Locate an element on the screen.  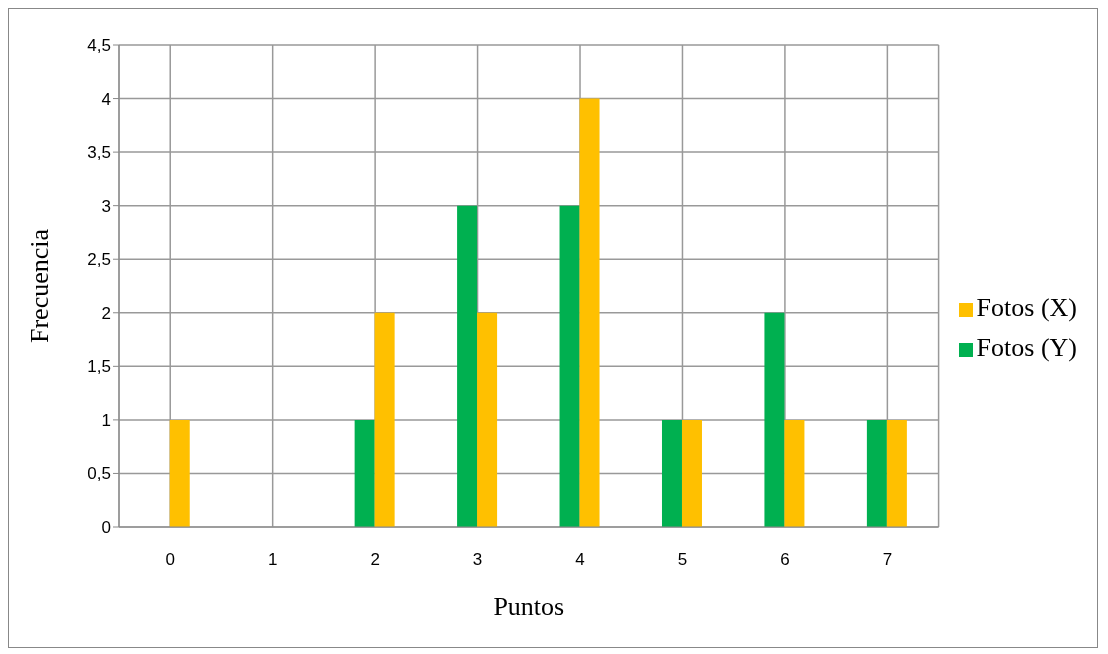
y-tick-label: 4,5 is located at coordinates (99, 46).